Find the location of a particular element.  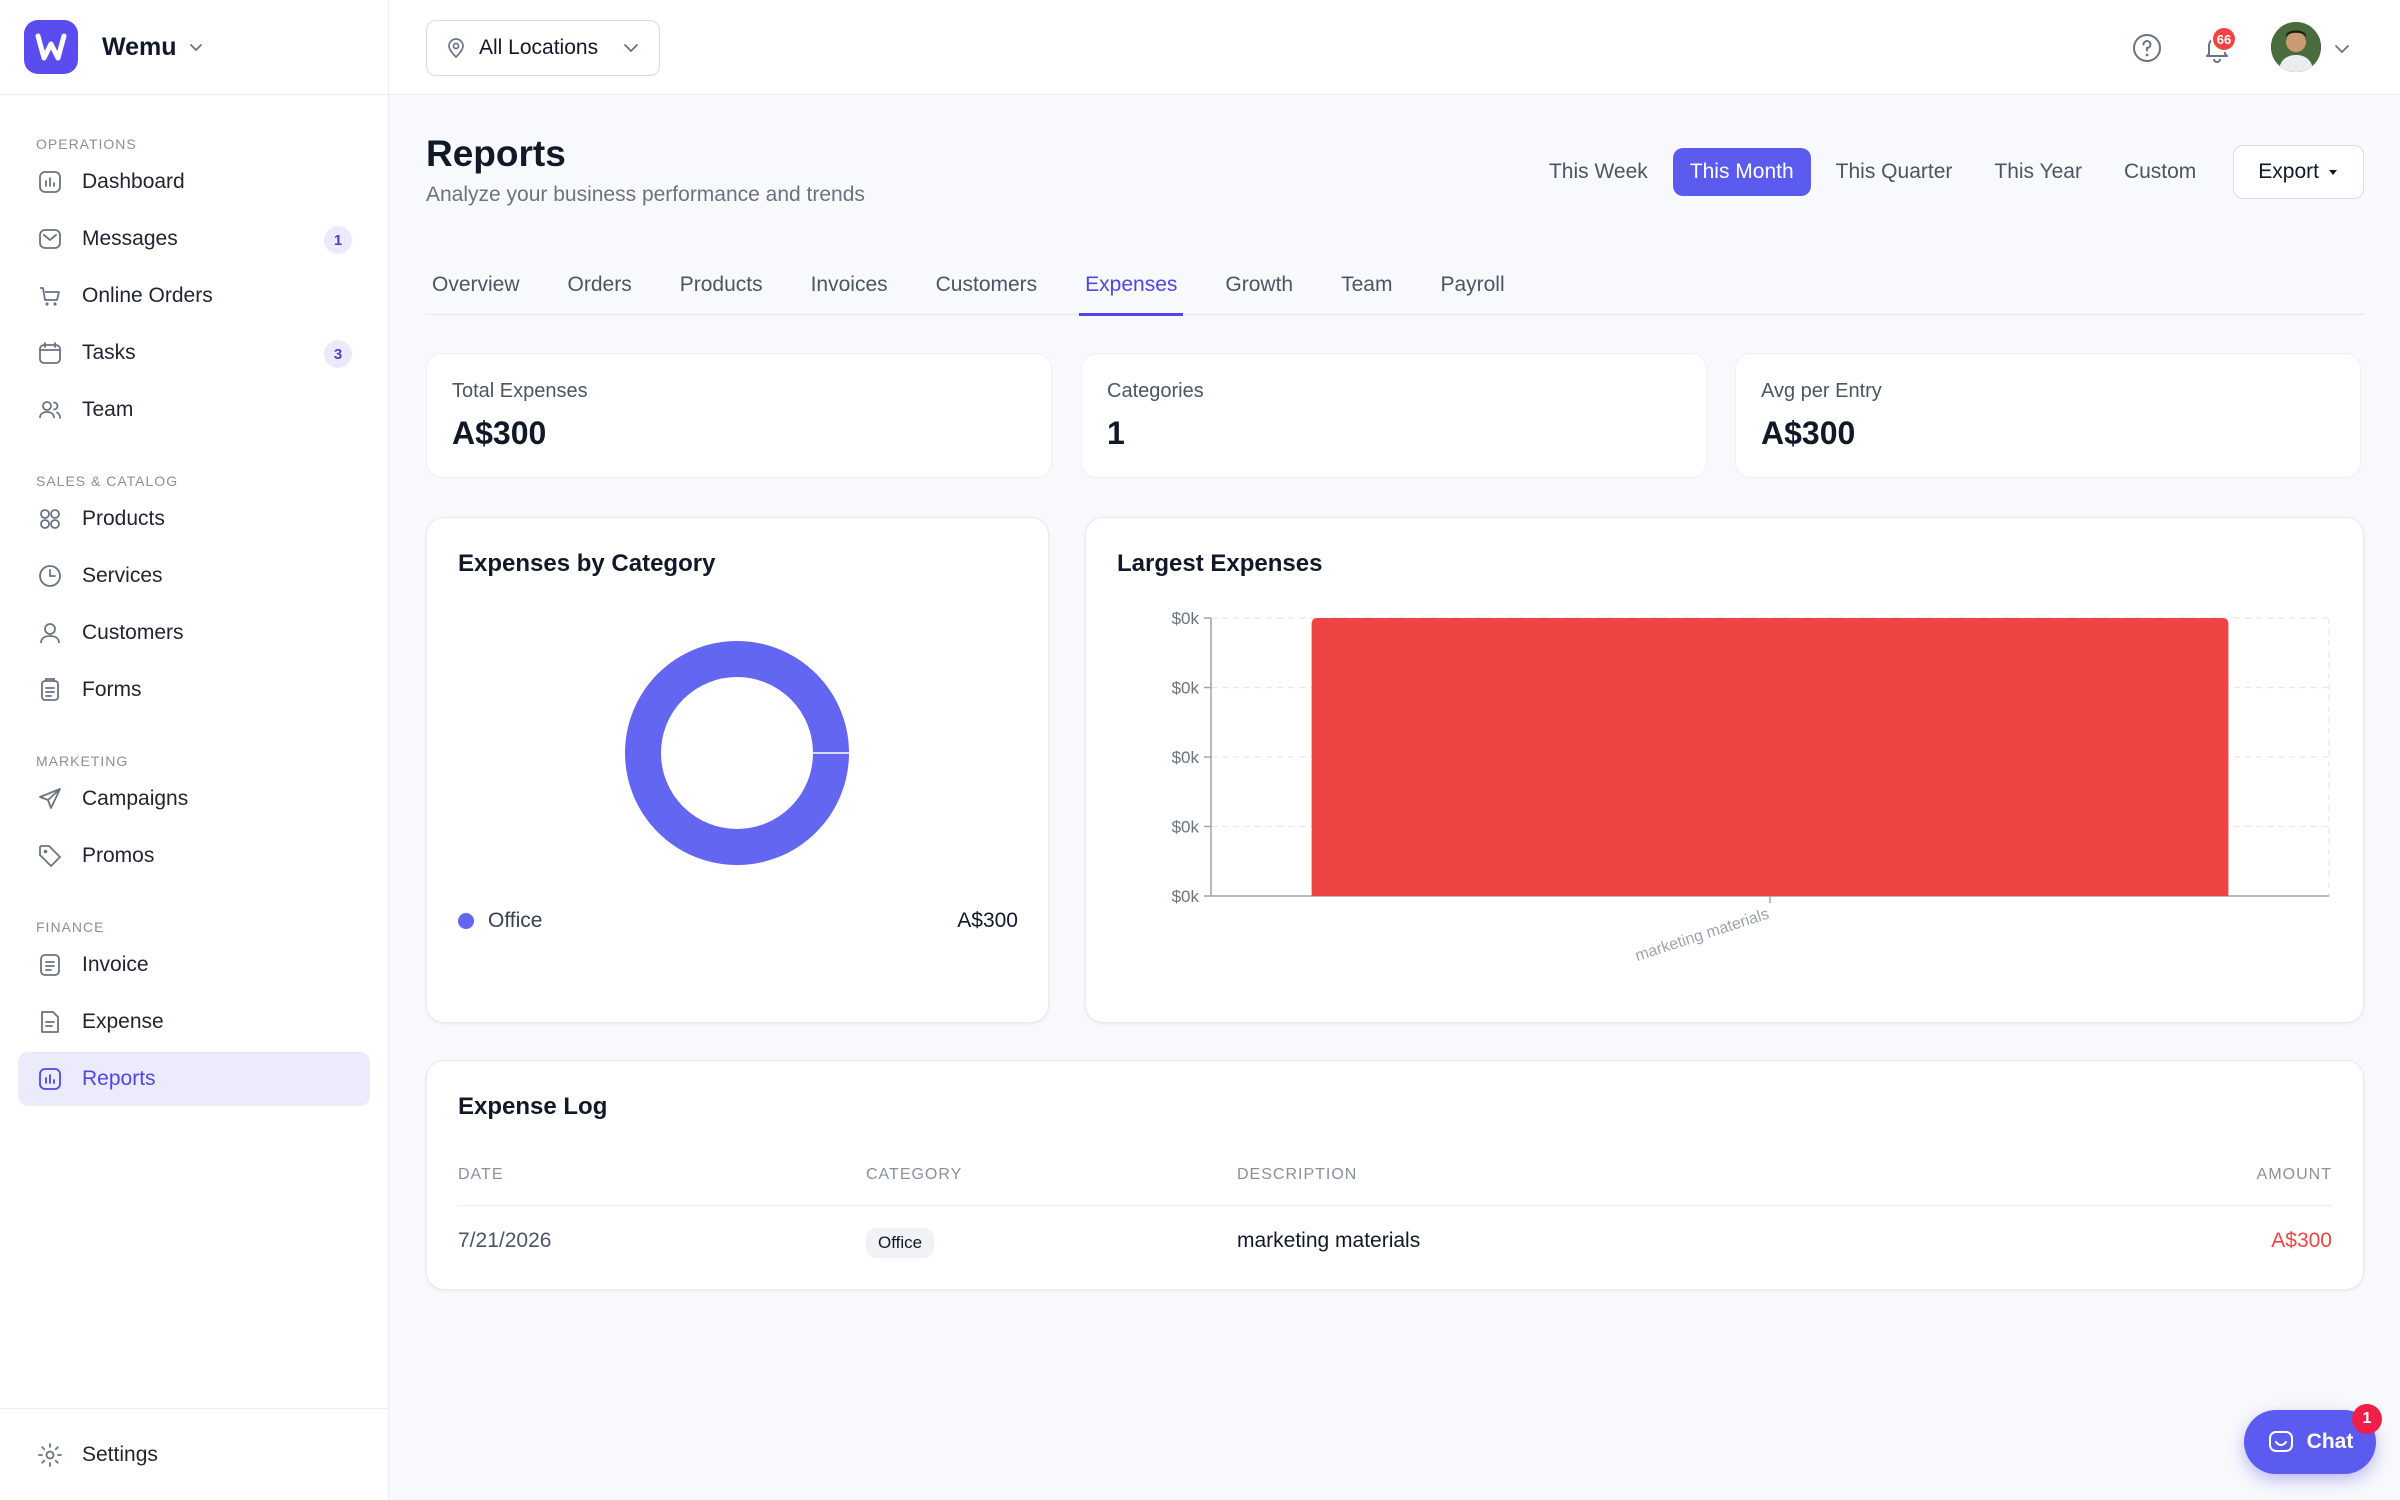

tab-customers: Customers is located at coordinates (986, 284).